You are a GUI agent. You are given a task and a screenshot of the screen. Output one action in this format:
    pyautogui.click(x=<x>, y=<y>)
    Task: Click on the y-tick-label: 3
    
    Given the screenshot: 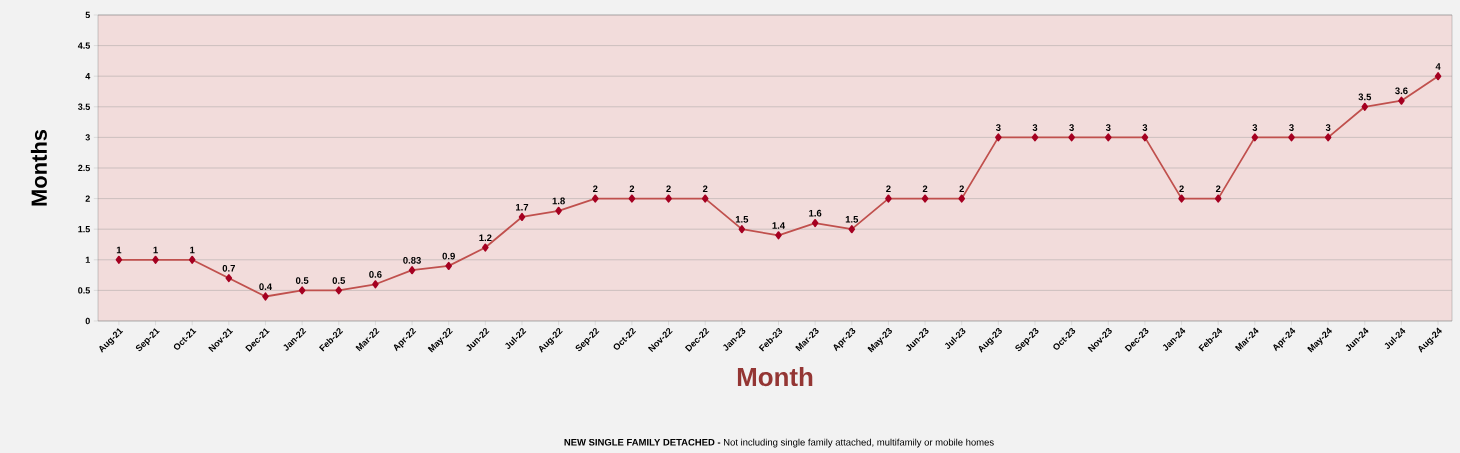 What is the action you would take?
    pyautogui.click(x=87, y=137)
    